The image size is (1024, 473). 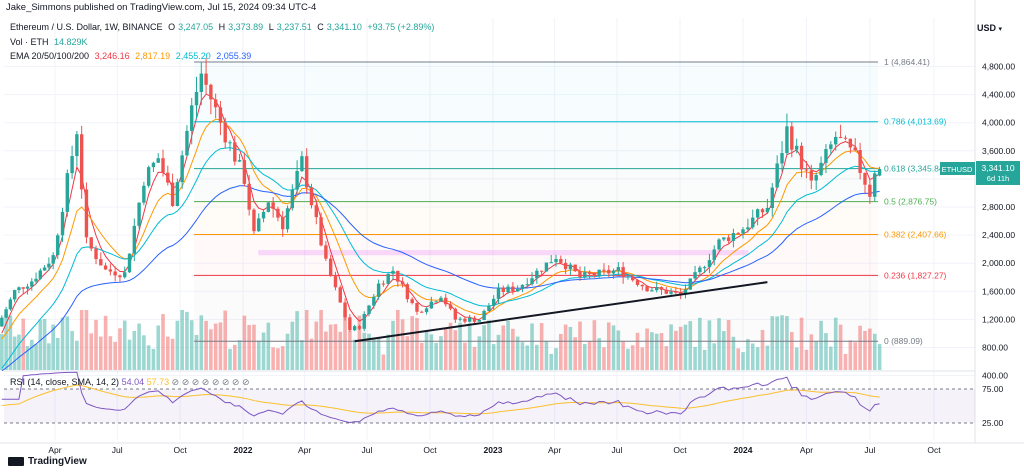 What do you see at coordinates (915, 235) in the screenshot?
I see `fib-label-0.382: 0.382 (2,407.66)` at bounding box center [915, 235].